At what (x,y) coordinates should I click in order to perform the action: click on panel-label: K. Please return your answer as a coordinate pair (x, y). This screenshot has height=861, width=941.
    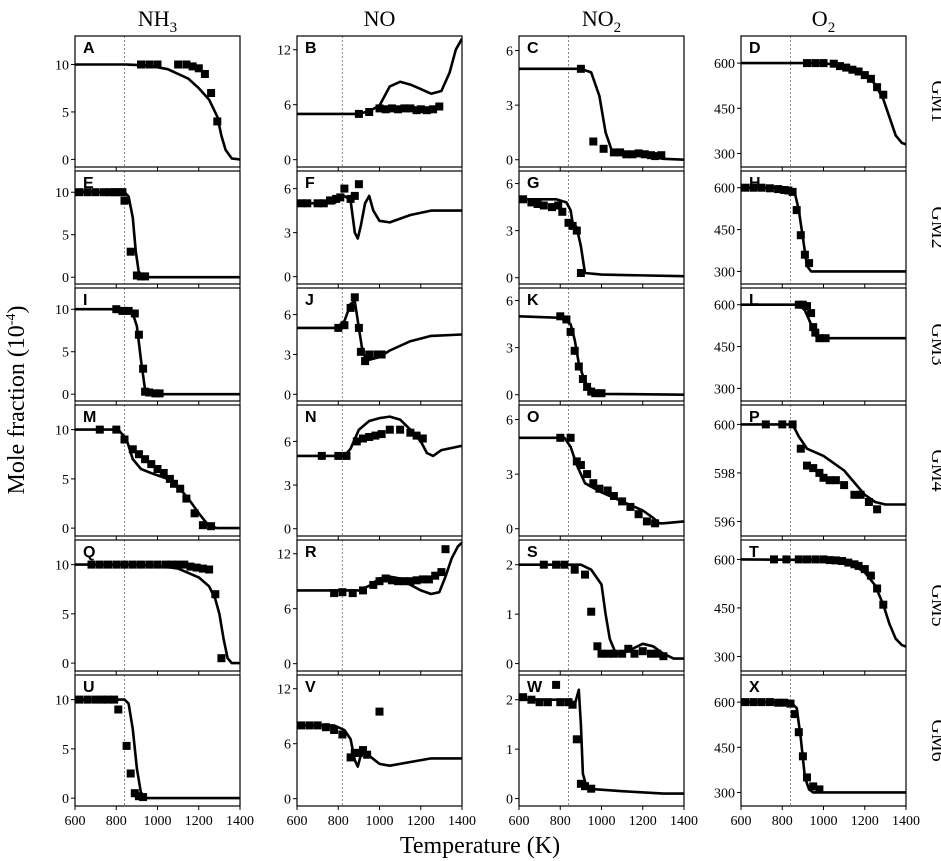
    Looking at the image, I should click on (533, 300).